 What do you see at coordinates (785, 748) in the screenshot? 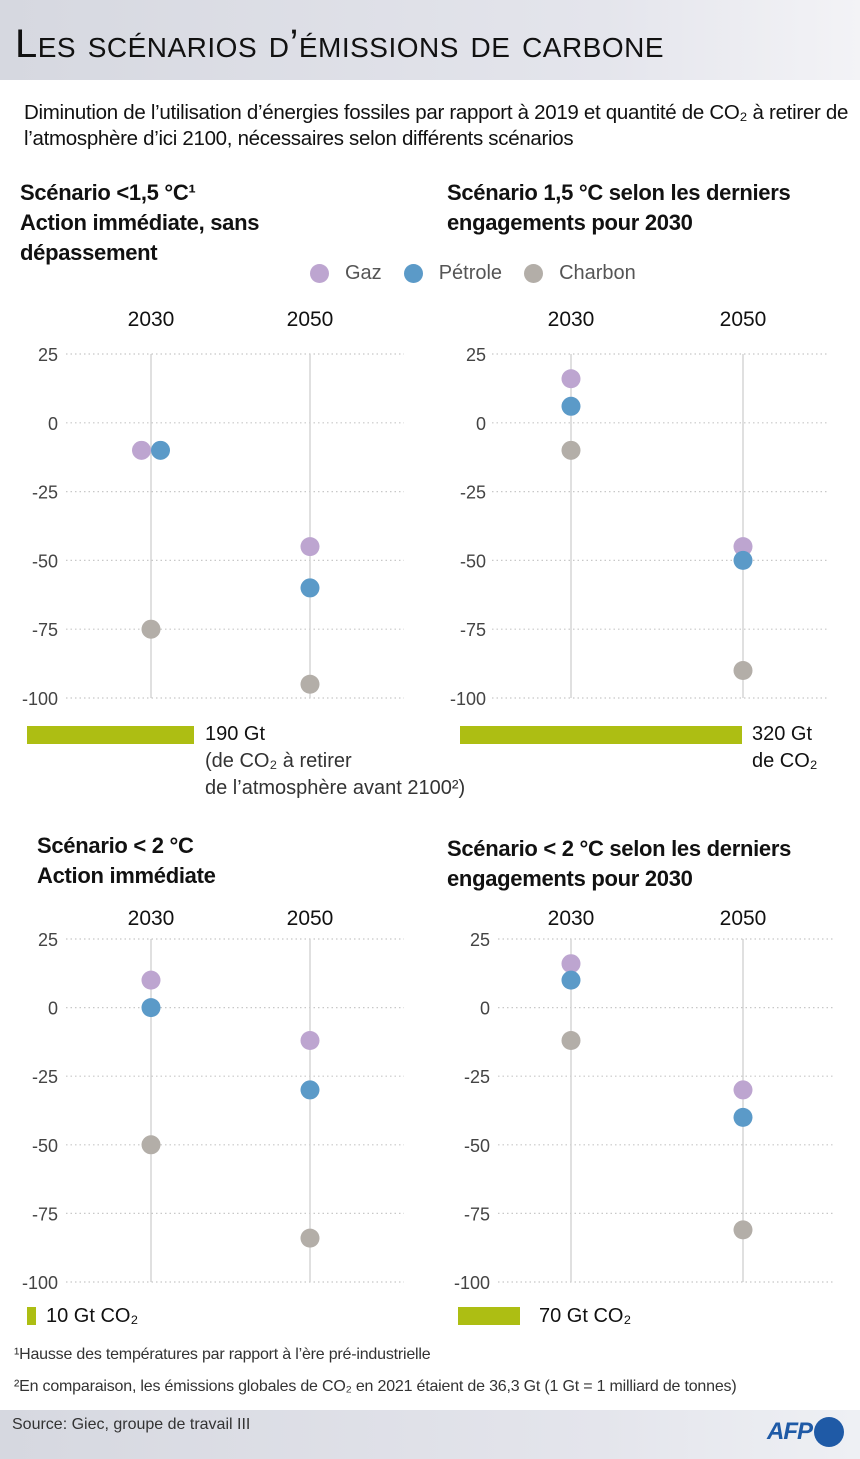
I see `co2-removal-label-2: 320 Gt de CO₂` at bounding box center [785, 748].